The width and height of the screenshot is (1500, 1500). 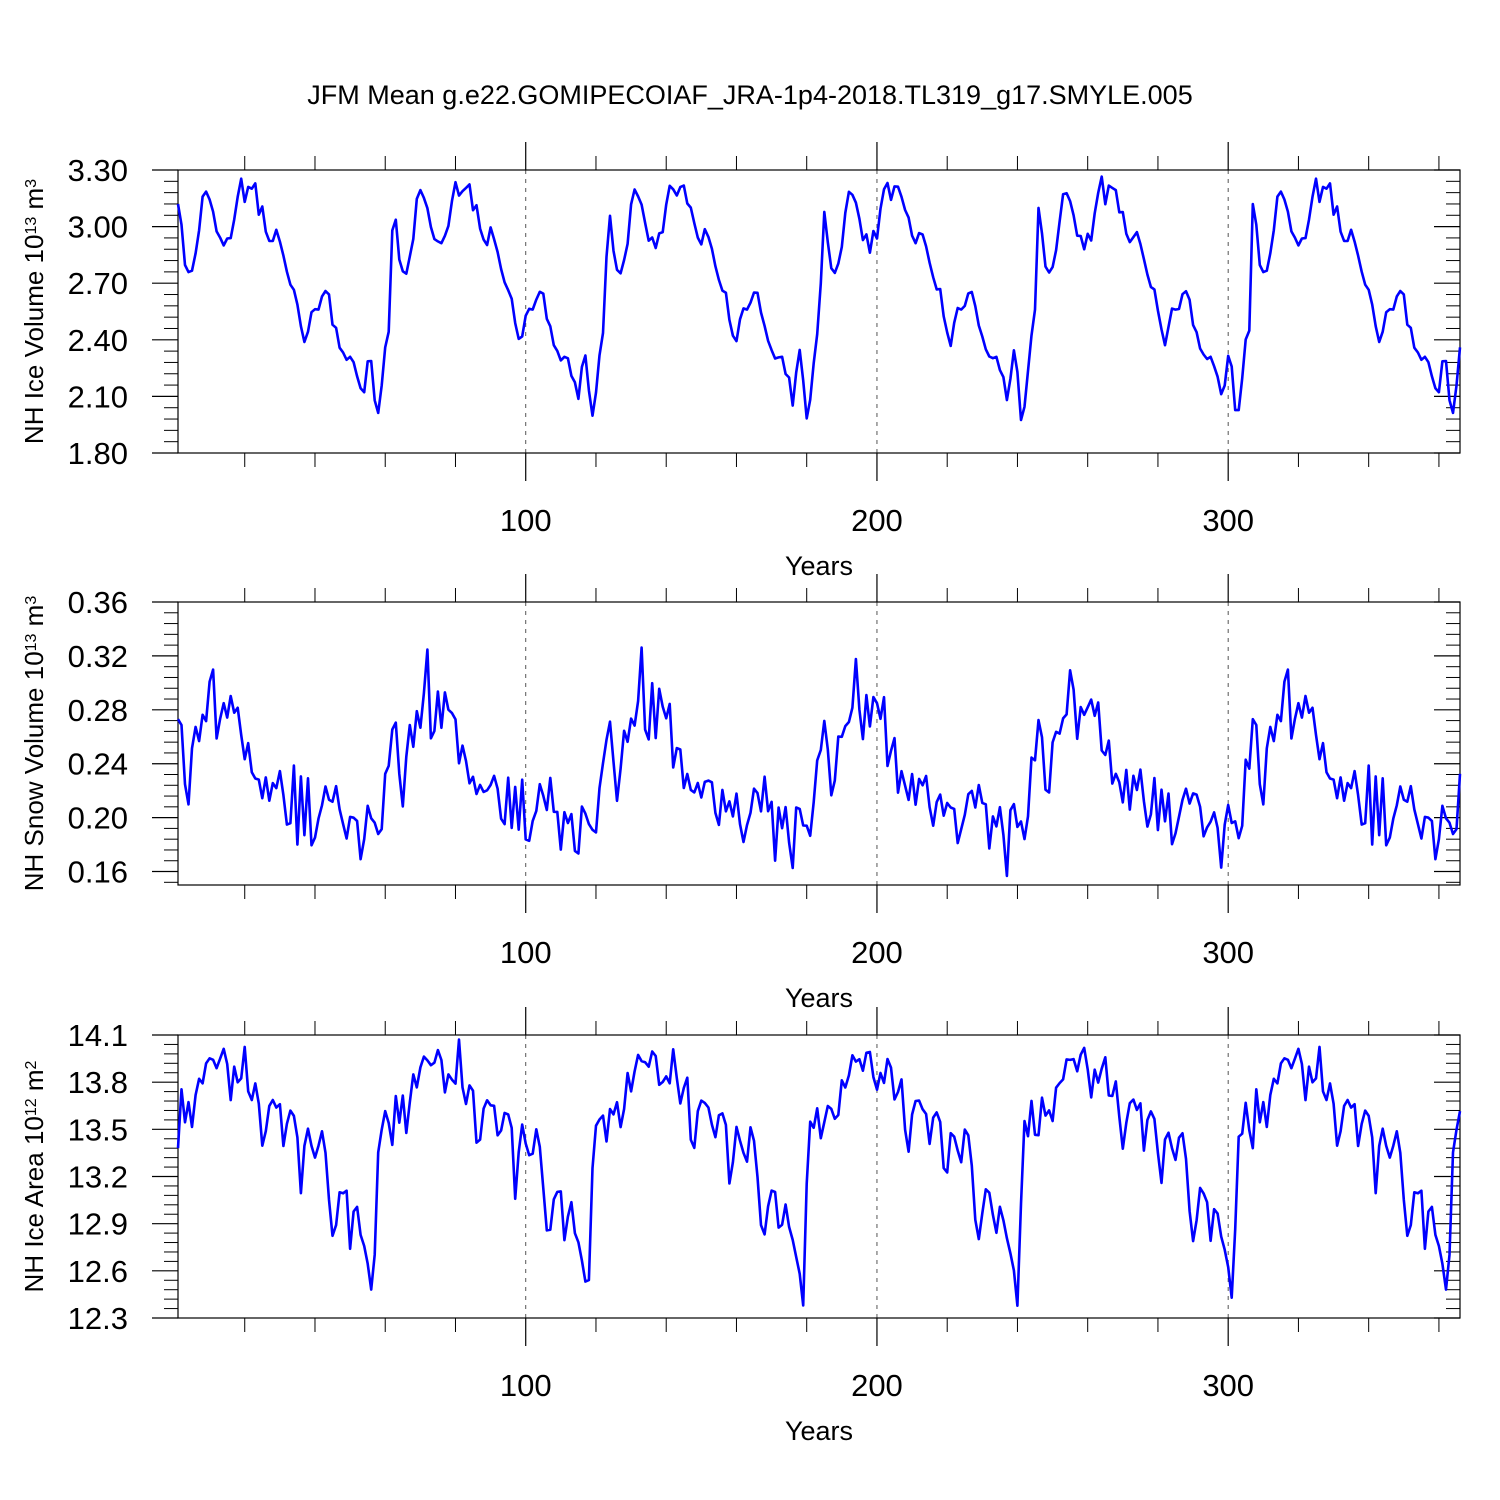 I want to click on y-tick-label: 12.3, so click(x=98, y=1318).